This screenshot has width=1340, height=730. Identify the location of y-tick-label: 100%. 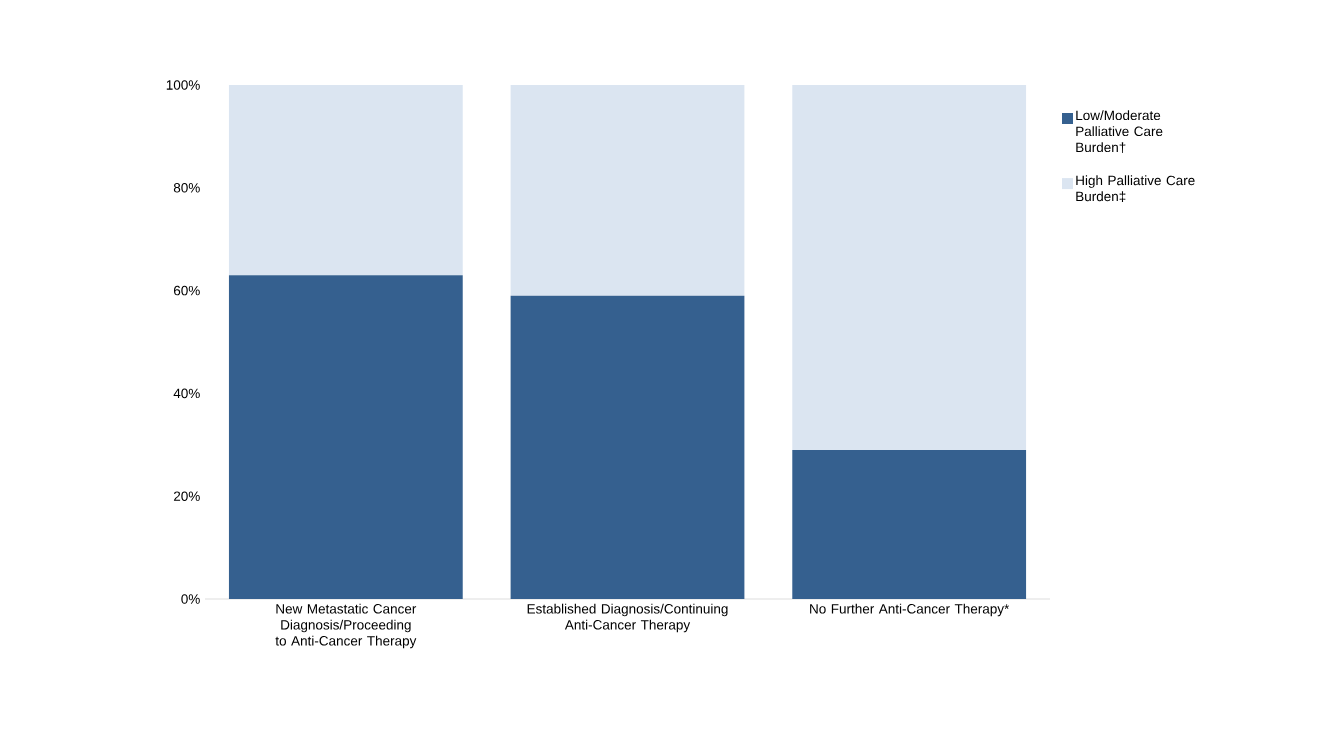
(183, 85).